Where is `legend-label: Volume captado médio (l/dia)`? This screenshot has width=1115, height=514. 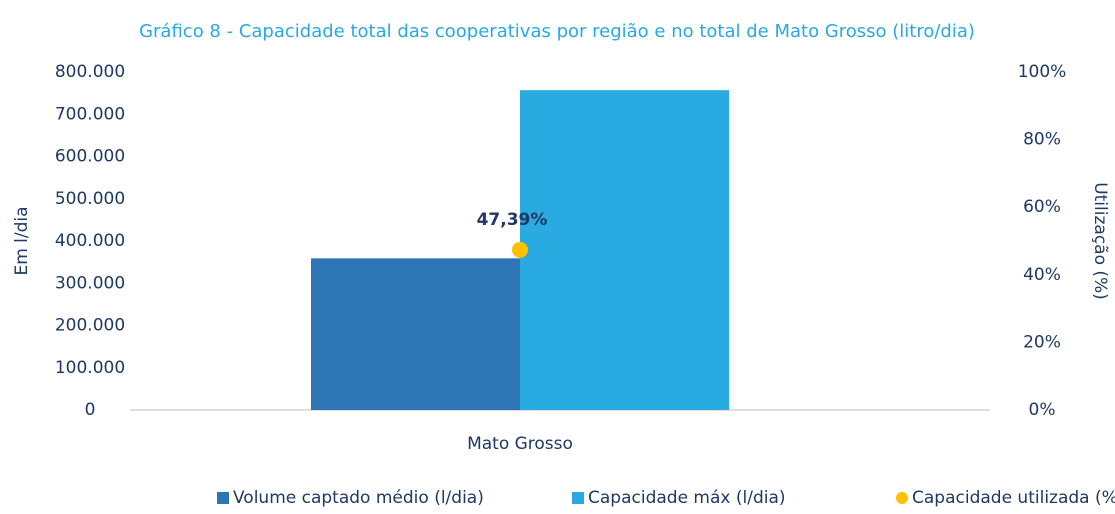
legend-label: Volume captado médio (l/dia) is located at coordinates (358, 498).